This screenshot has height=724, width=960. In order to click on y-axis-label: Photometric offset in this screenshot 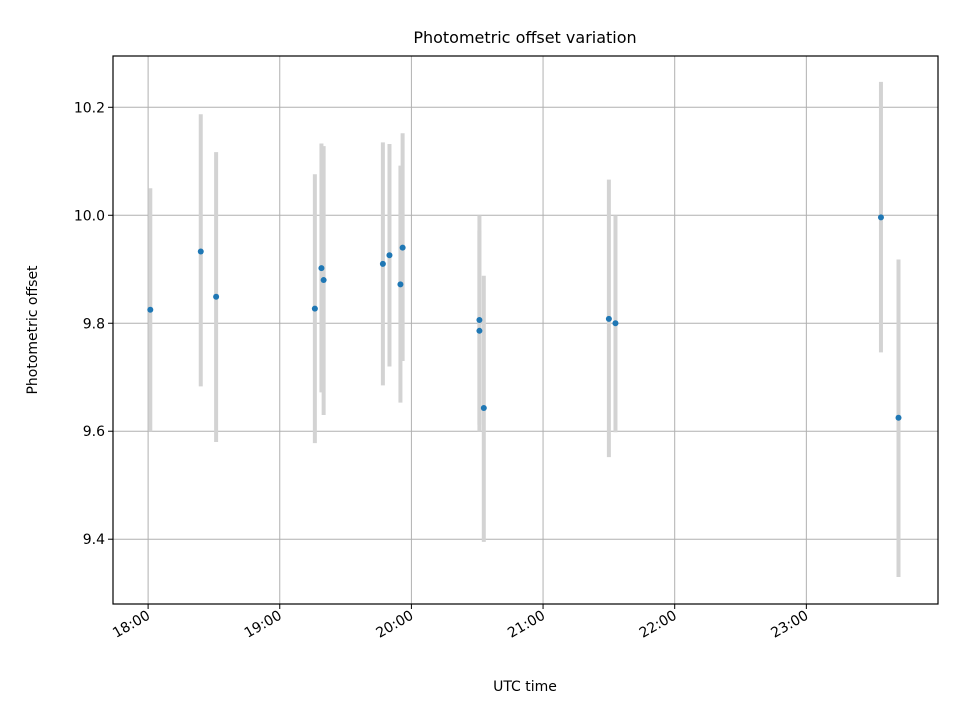, I will do `click(33, 330)`.